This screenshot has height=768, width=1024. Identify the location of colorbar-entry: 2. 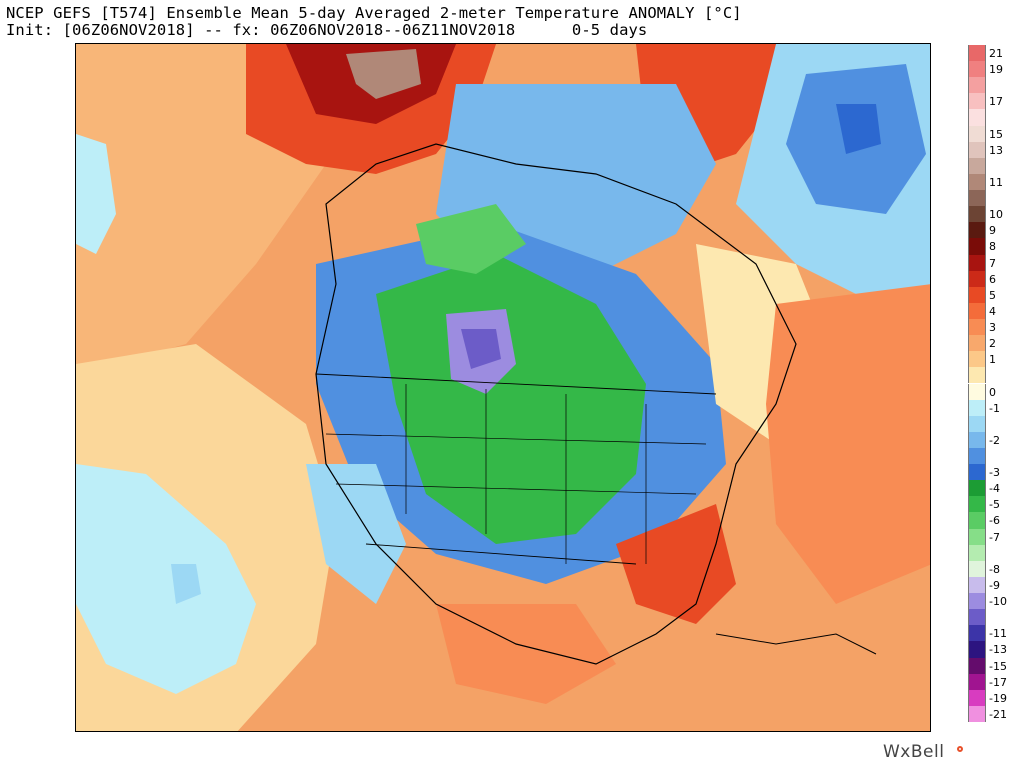
(993, 343).